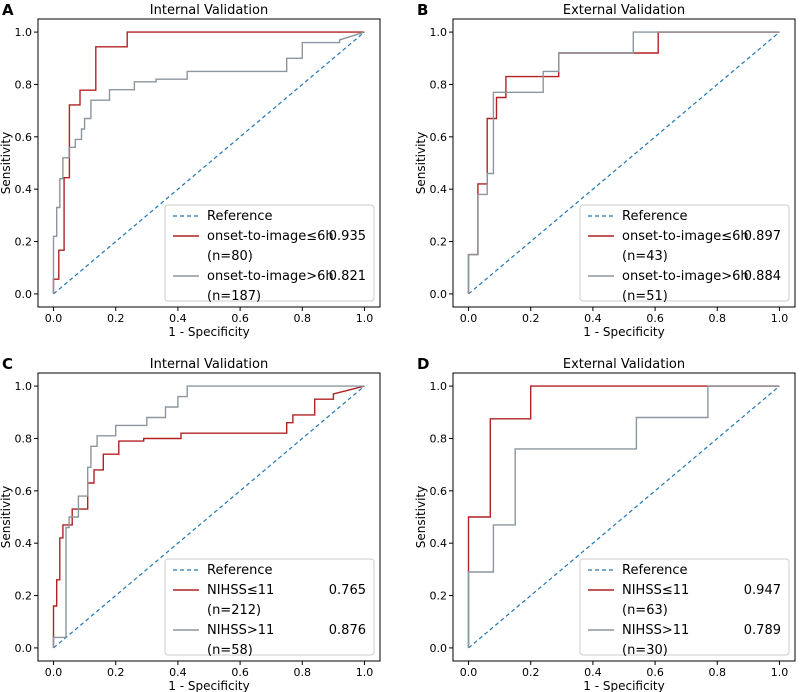  I want to click on legend-sample-size: (n=212), so click(234, 610).